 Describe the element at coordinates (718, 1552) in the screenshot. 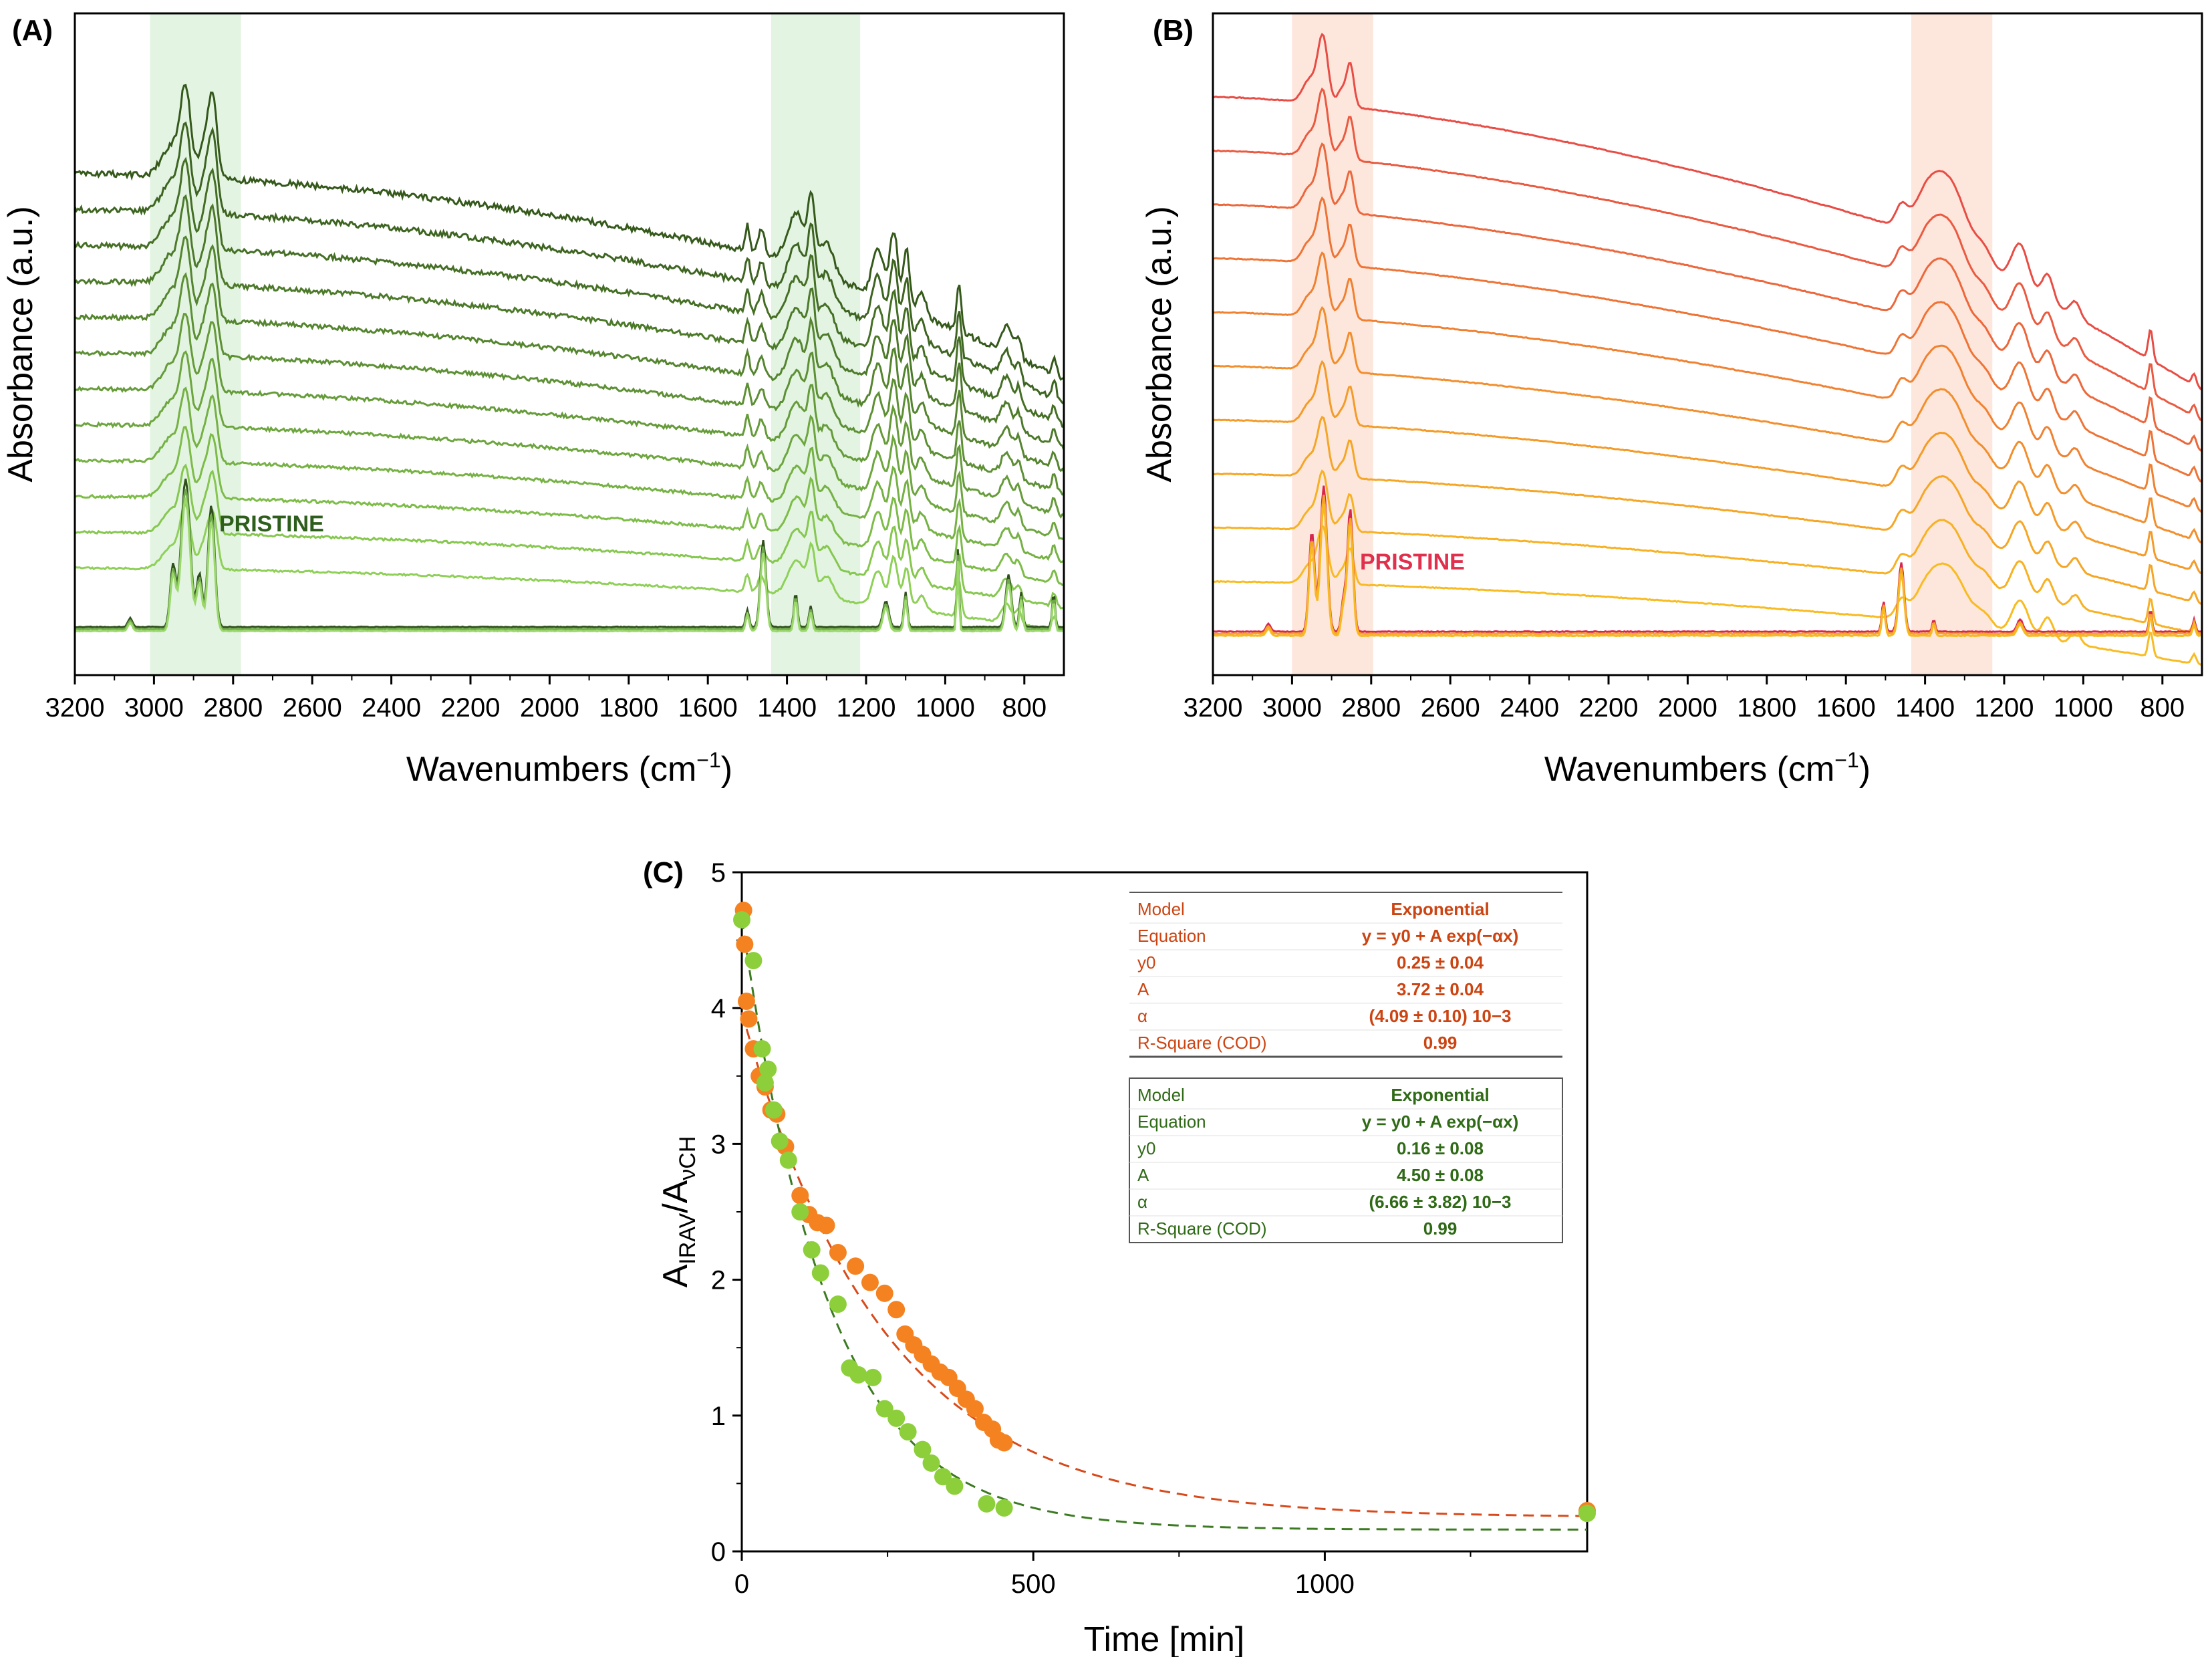

I see `y-tick-label: 0` at that location.